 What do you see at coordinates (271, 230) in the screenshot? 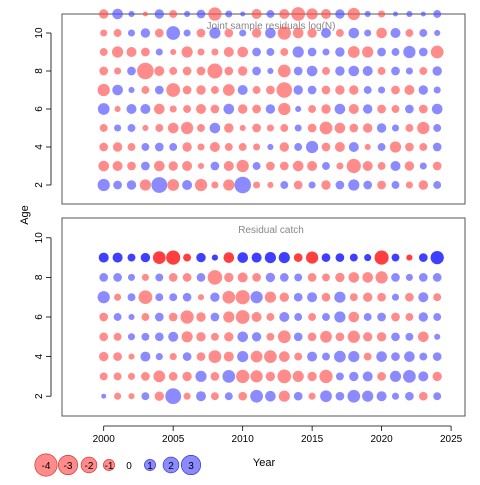
I see `panel-bottom-title: Residual catch` at bounding box center [271, 230].